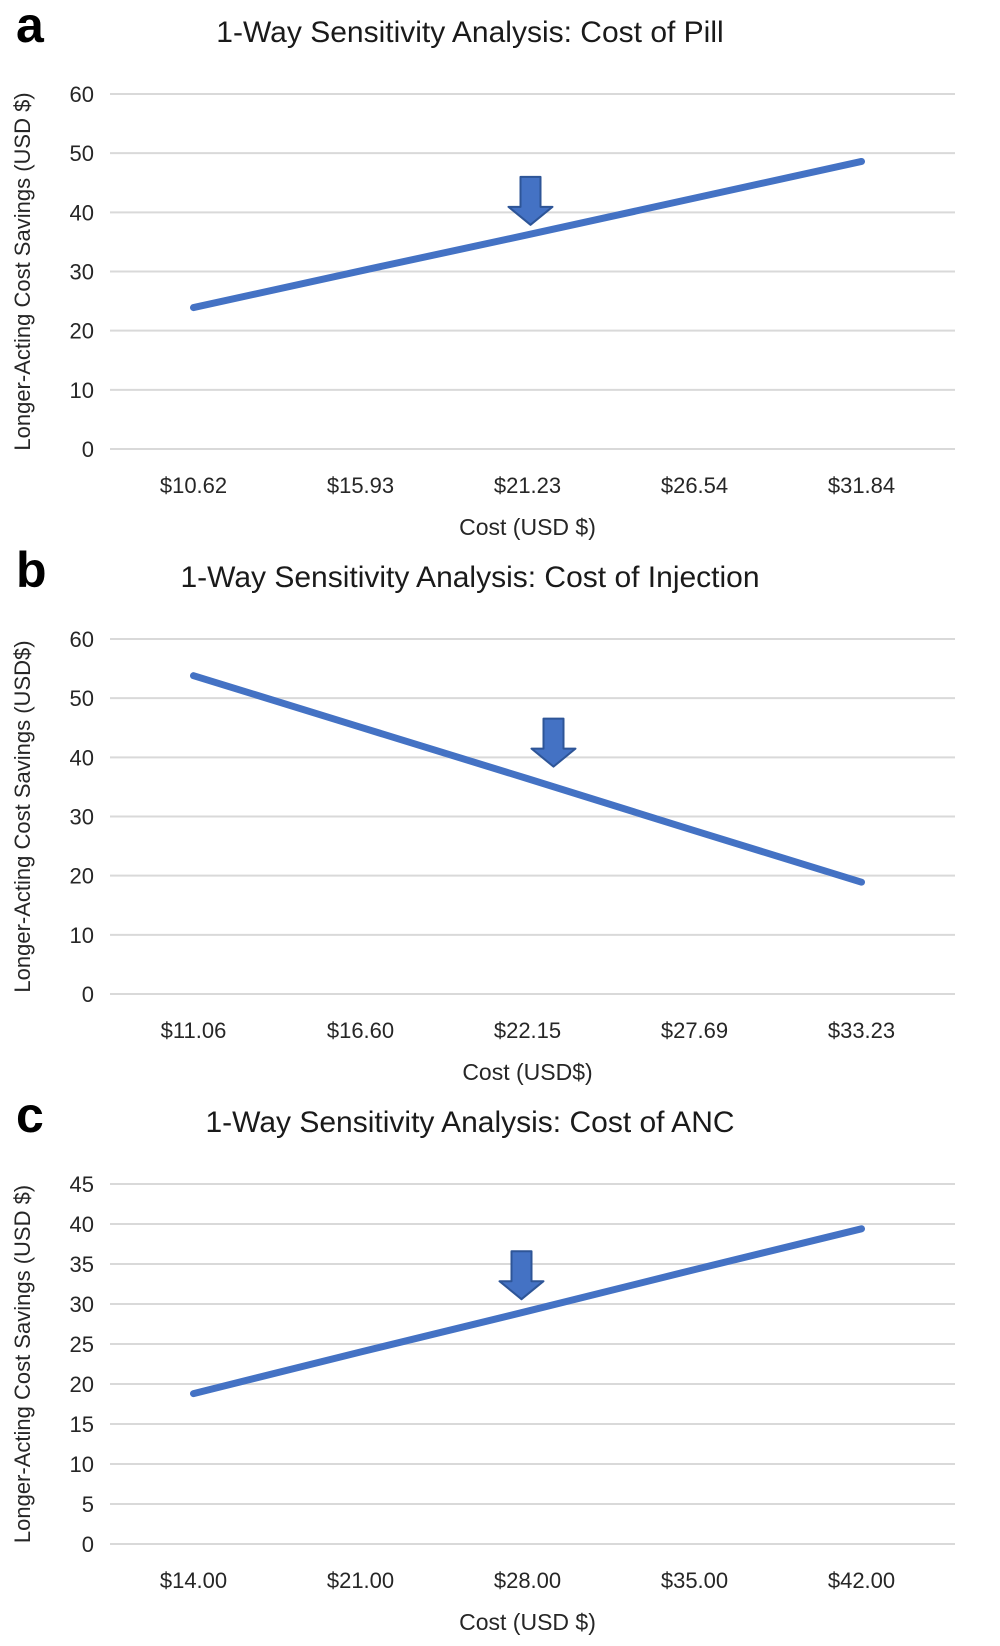 This screenshot has height=1646, width=1000. I want to click on panel-a-title: 1-Way Sensitivity Analysis: Cost of Pill, so click(470, 32).